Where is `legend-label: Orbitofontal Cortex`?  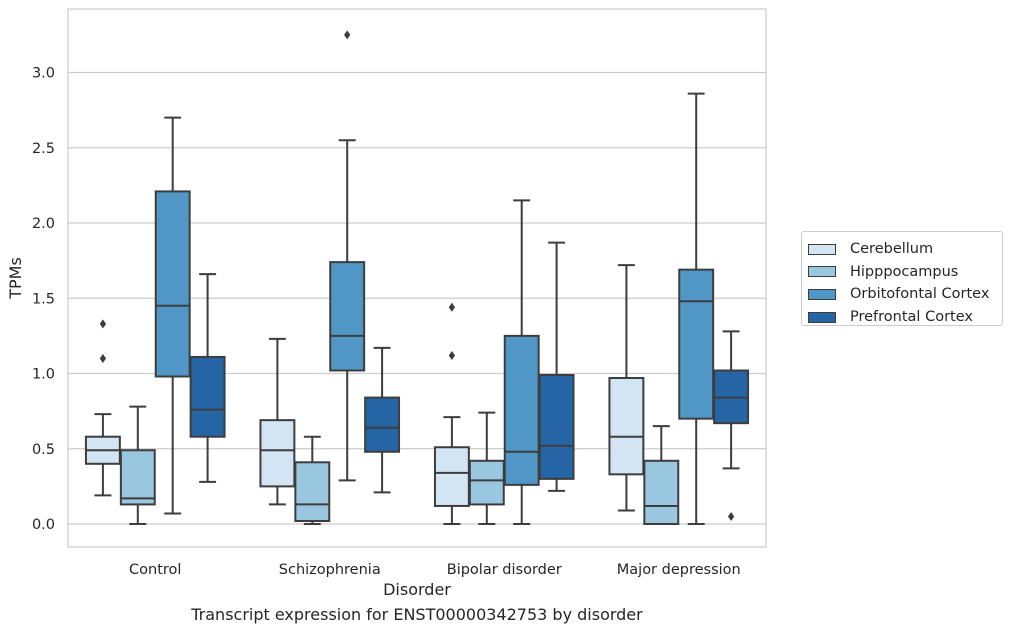
legend-label: Orbitofontal Cortex is located at coordinates (920, 294).